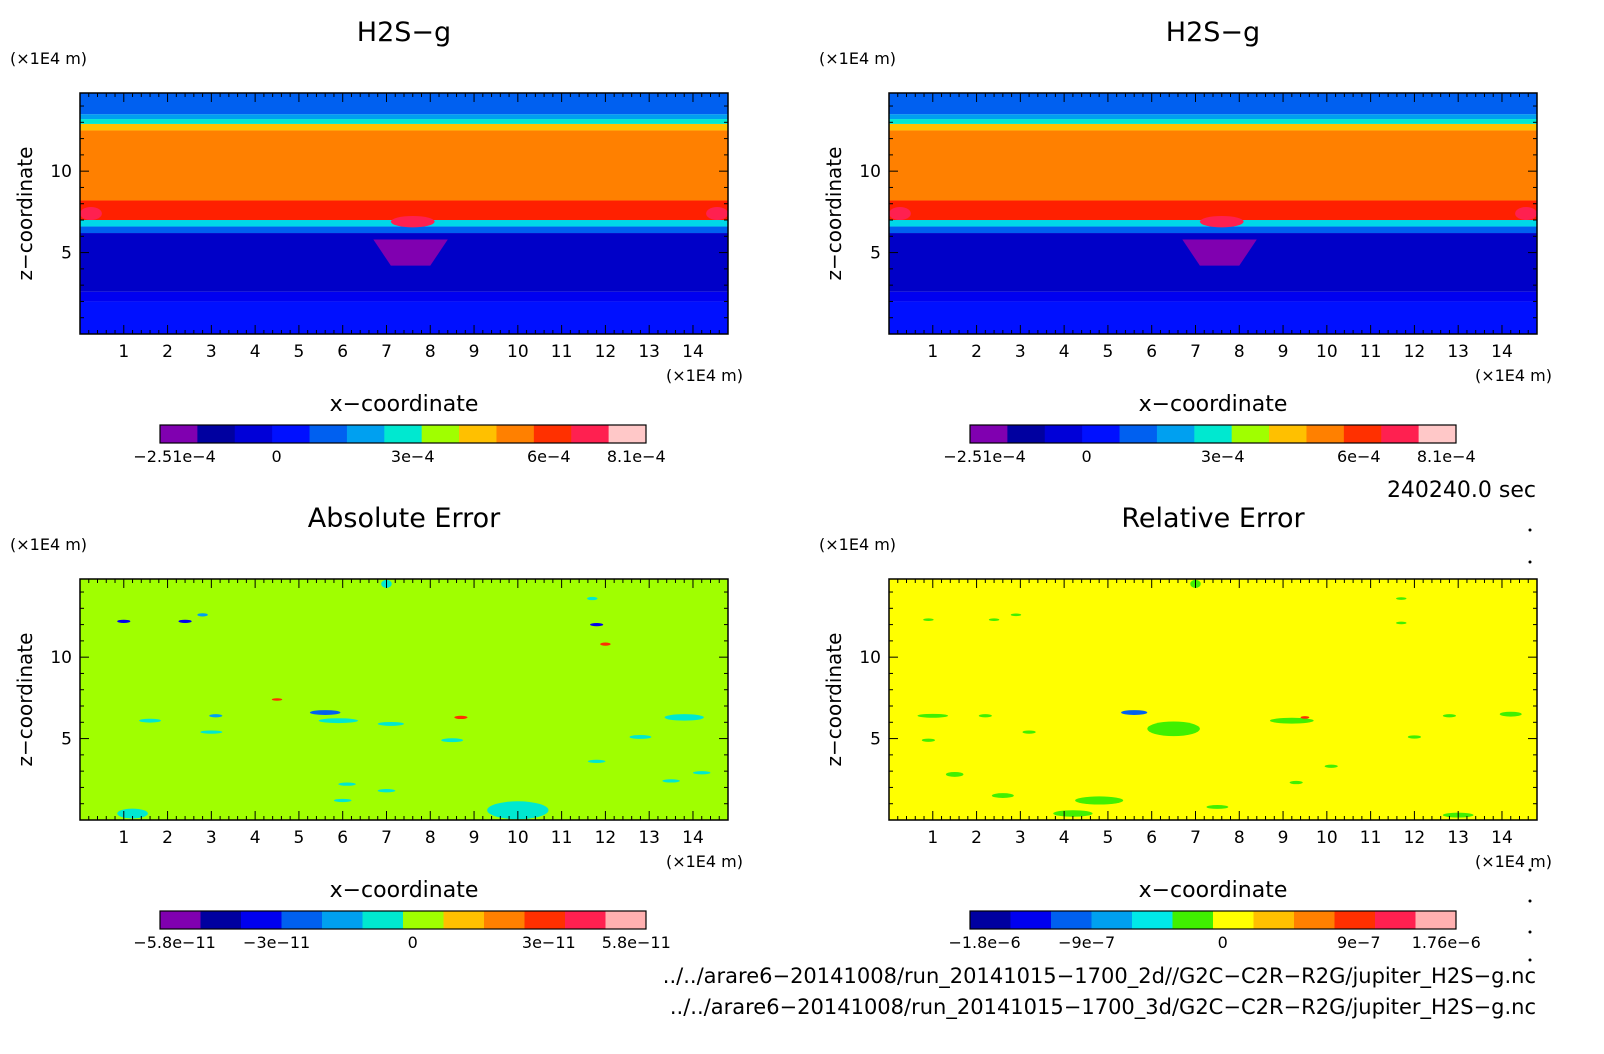 This screenshot has height=1054, width=1604. Describe the element at coordinates (404, 32) in the screenshot. I see `panel-title: H2S−g` at that location.